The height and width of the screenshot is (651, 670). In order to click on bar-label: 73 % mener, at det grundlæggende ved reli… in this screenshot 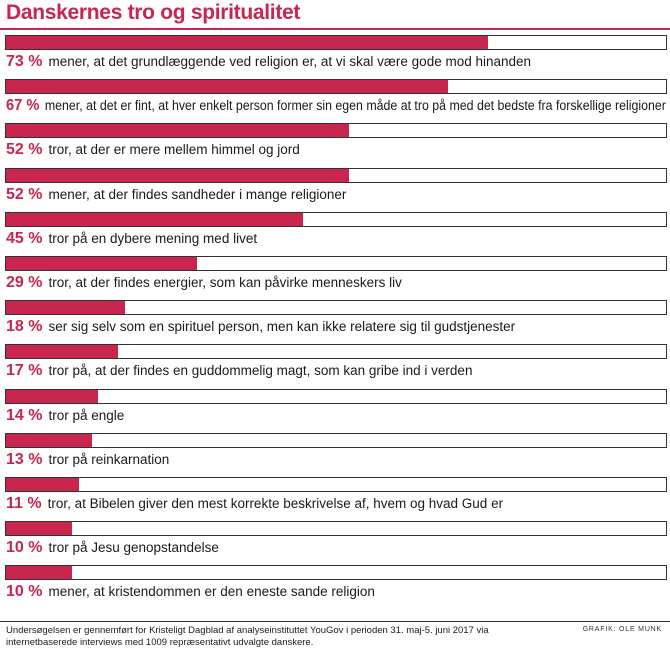, I will do `click(268, 62)`.